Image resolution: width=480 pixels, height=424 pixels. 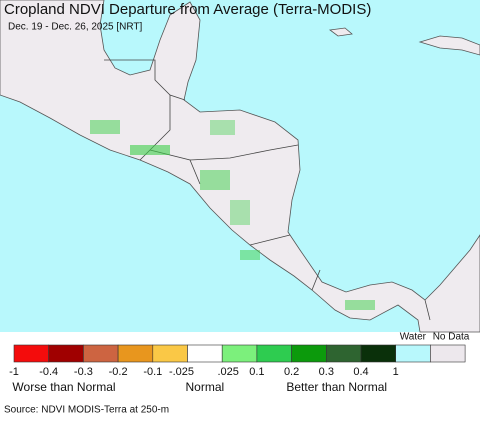 I want to click on legend-label: No Data, so click(x=451, y=337).